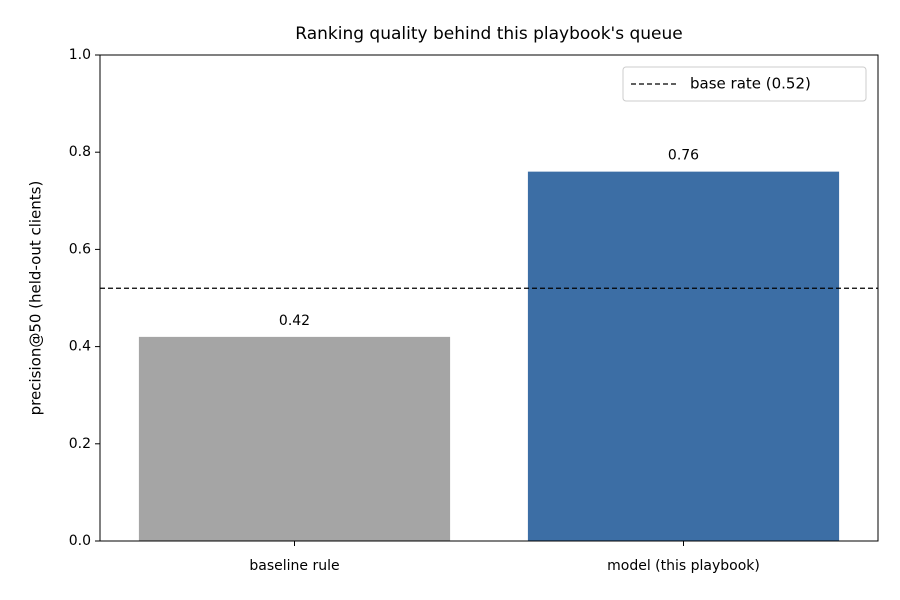 This screenshot has height=600, width=900. Describe the element at coordinates (683, 156) in the screenshot. I see `value-label: 0.76` at that location.